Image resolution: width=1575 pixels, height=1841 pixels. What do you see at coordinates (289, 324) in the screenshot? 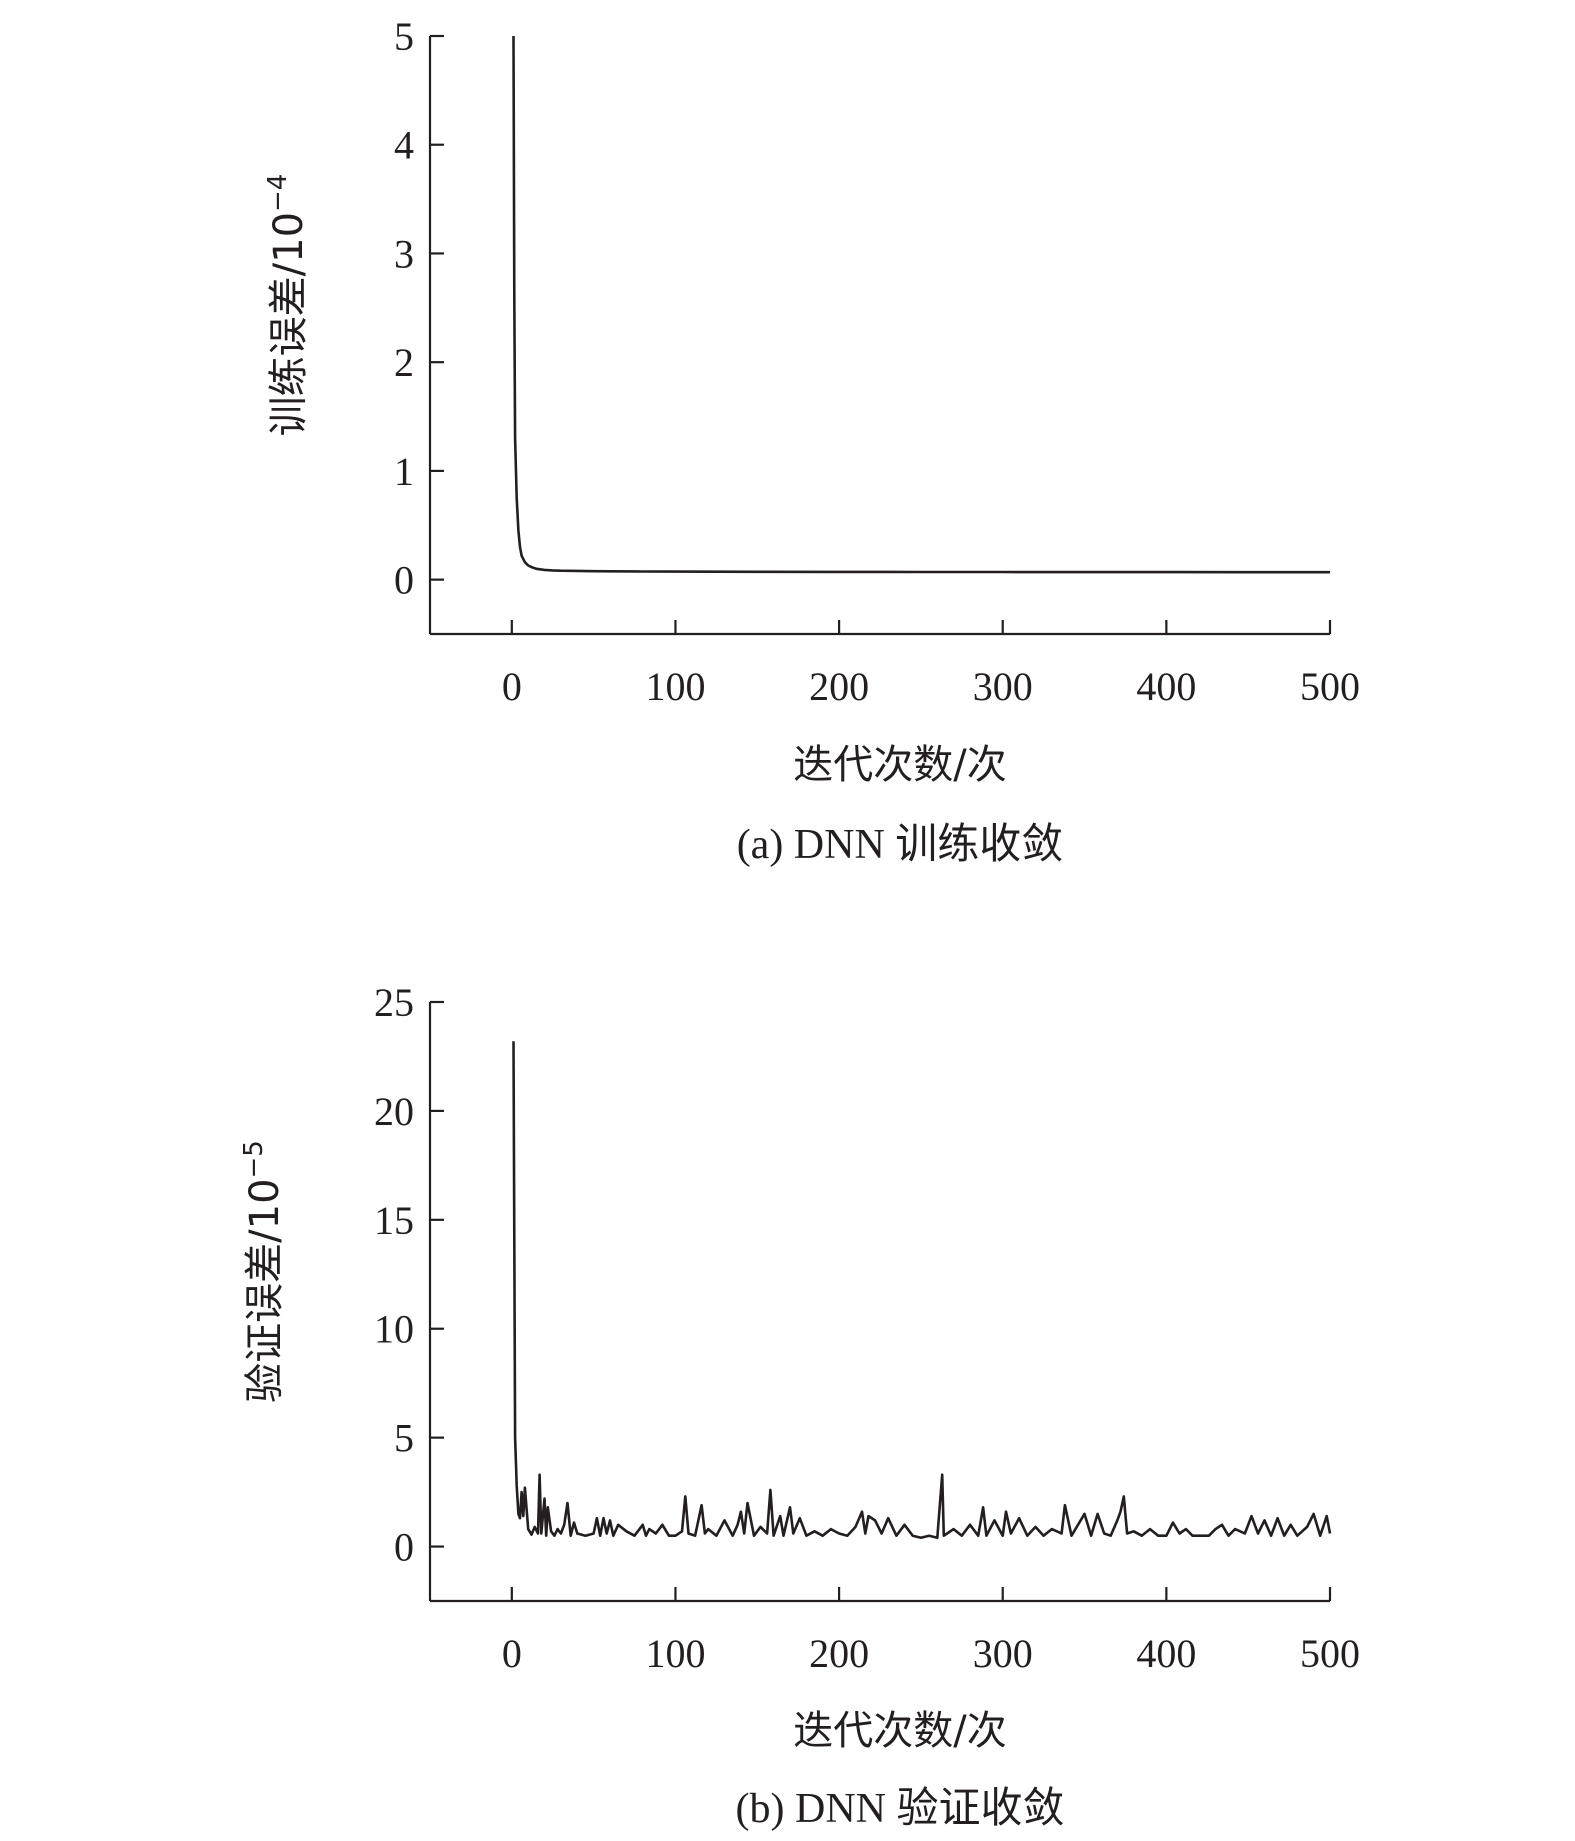
I see `y-axis-title-main: 训练误差/10` at bounding box center [289, 324].